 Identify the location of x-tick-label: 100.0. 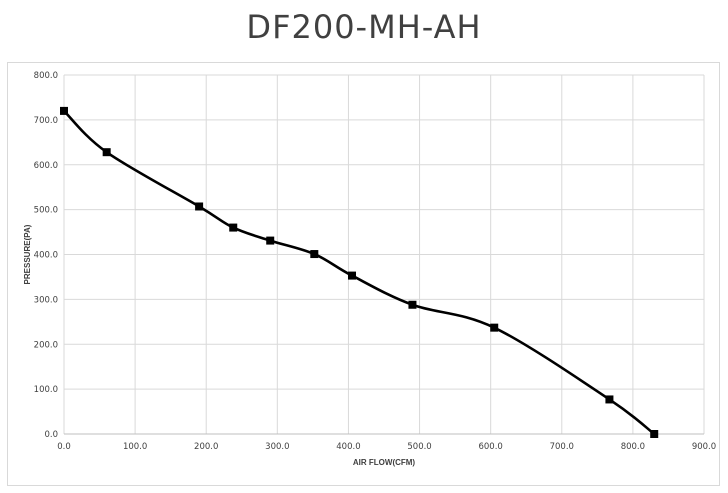
(135, 447).